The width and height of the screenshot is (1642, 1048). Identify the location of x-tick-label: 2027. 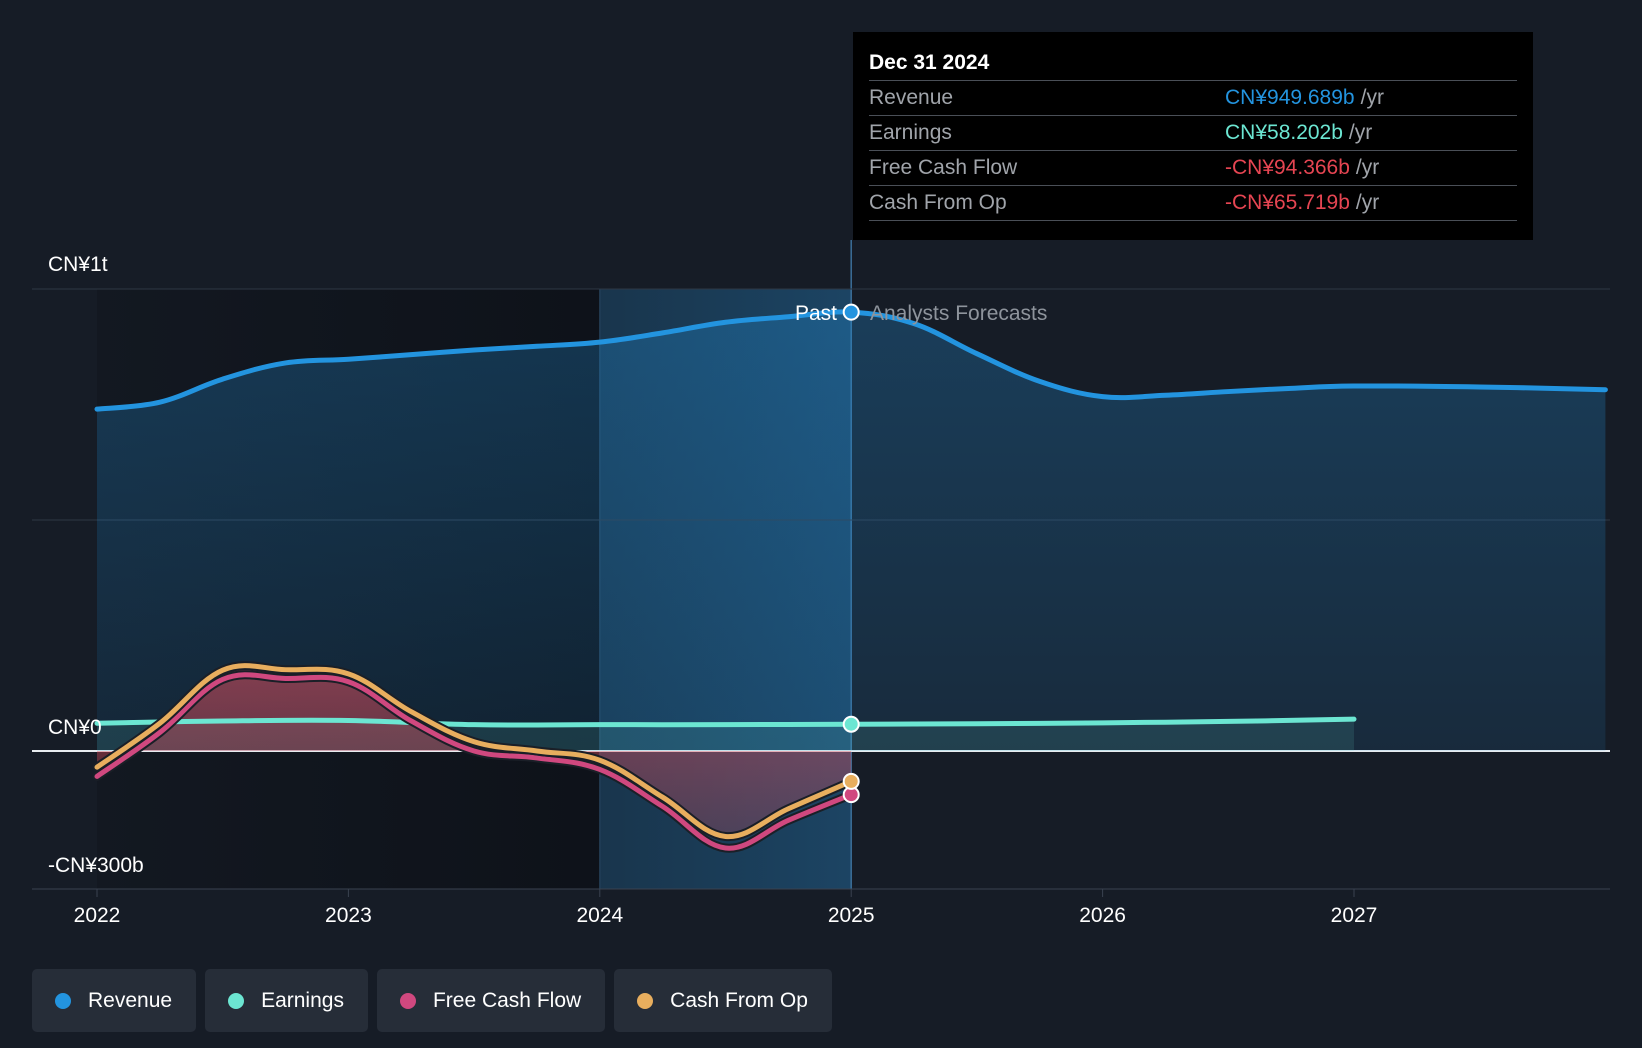
(1354, 915).